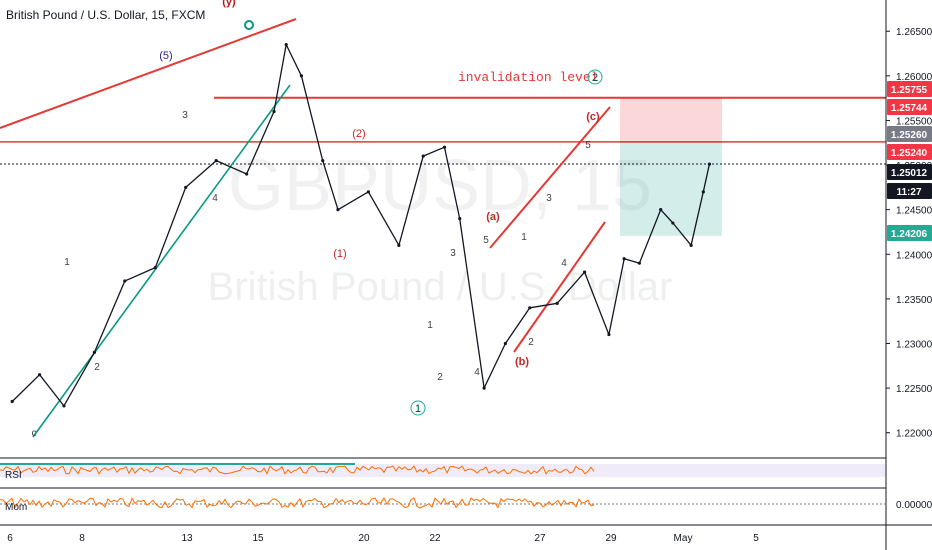 Image resolution: width=932 pixels, height=550 pixels. Describe the element at coordinates (297, 502) in the screenshot. I see `mom-line` at that location.